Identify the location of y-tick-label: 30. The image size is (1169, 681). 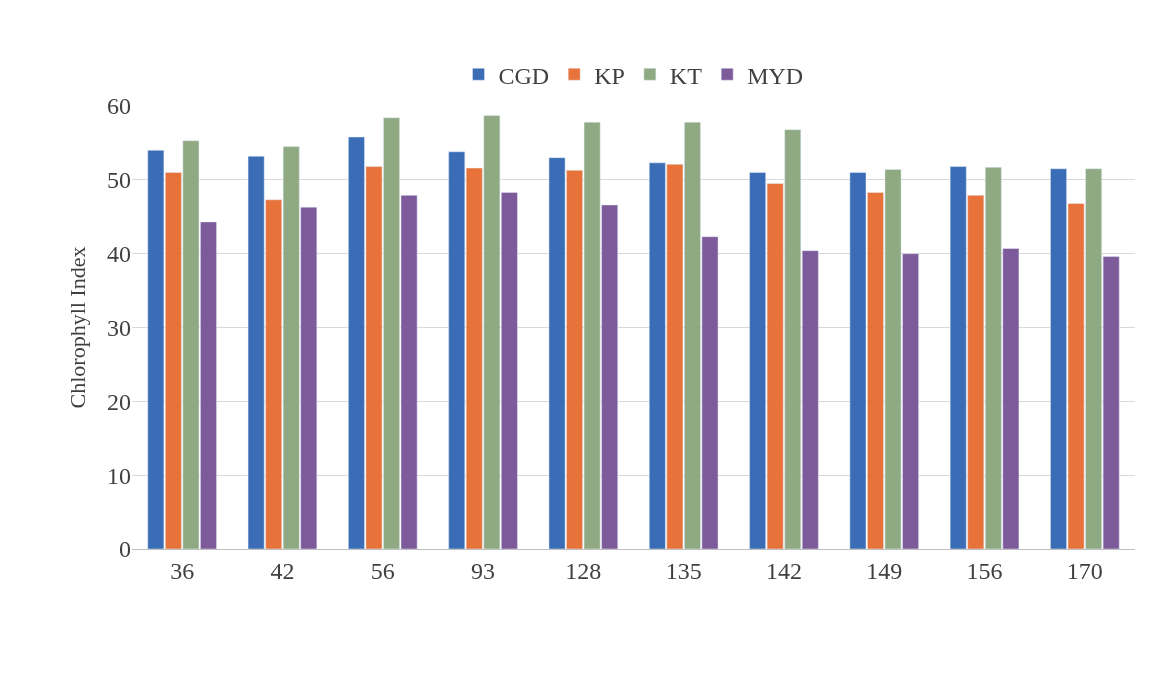
(119, 327).